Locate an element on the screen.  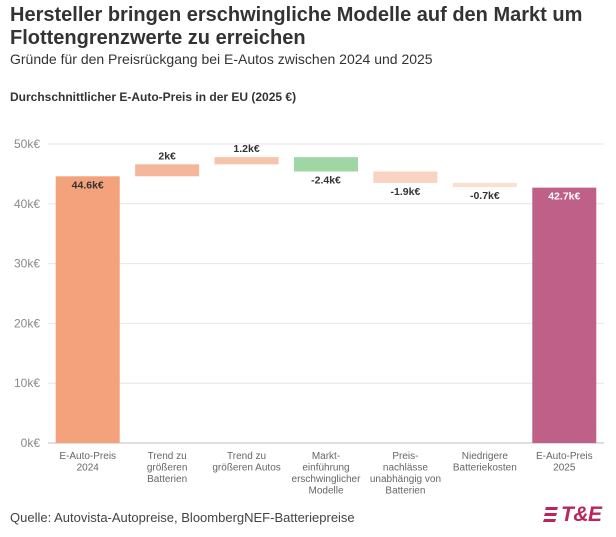
x-category-label: Markt- is located at coordinates (326, 456).